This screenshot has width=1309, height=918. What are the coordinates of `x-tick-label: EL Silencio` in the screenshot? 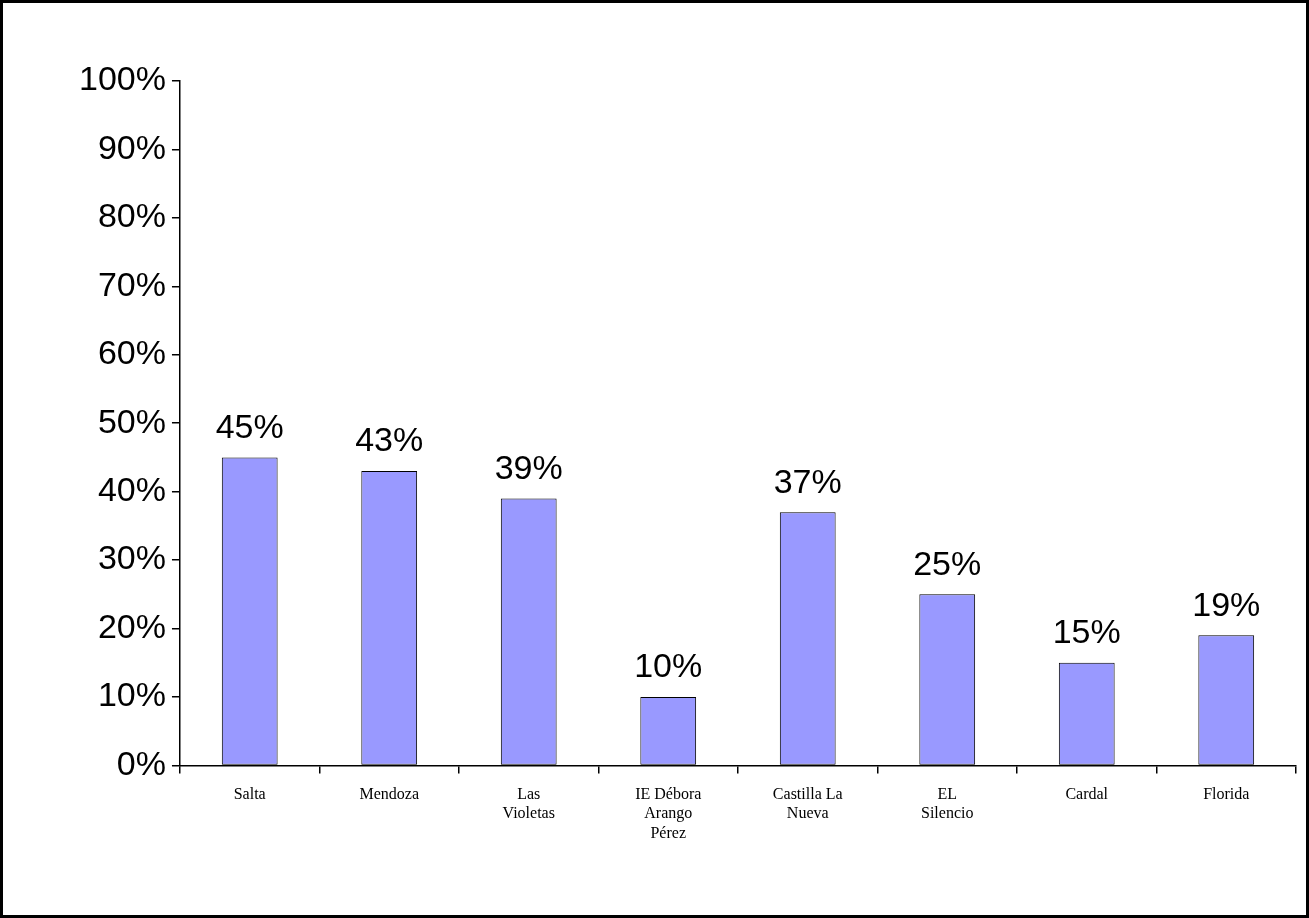 It's located at (947, 803).